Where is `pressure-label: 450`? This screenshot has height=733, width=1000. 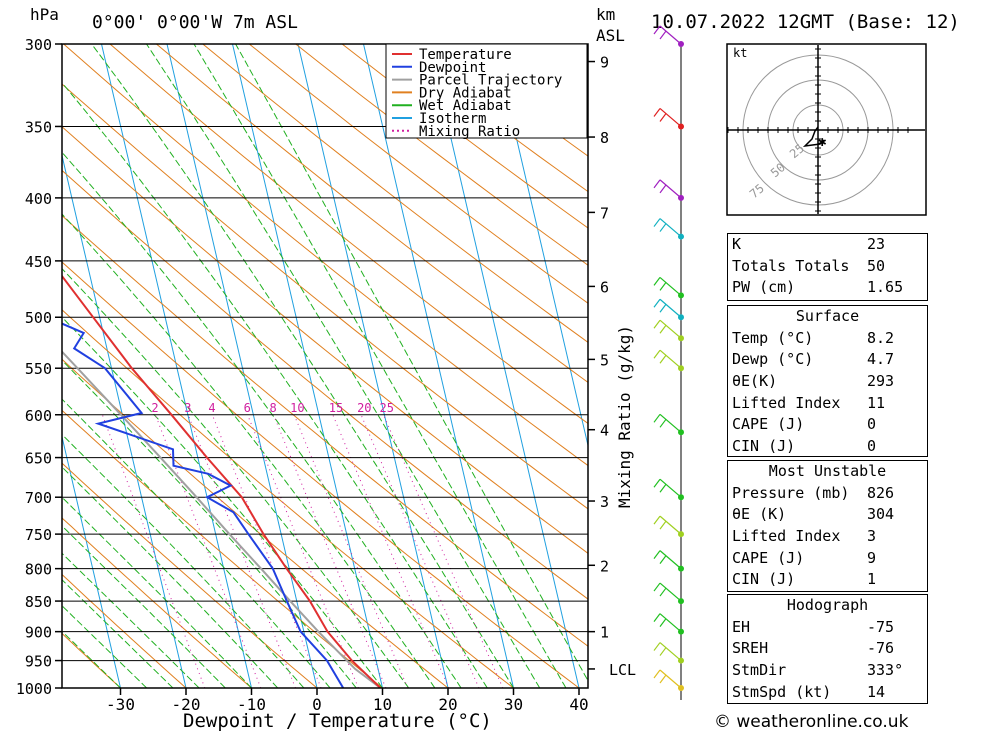 pressure-label: 450 is located at coordinates (38, 262).